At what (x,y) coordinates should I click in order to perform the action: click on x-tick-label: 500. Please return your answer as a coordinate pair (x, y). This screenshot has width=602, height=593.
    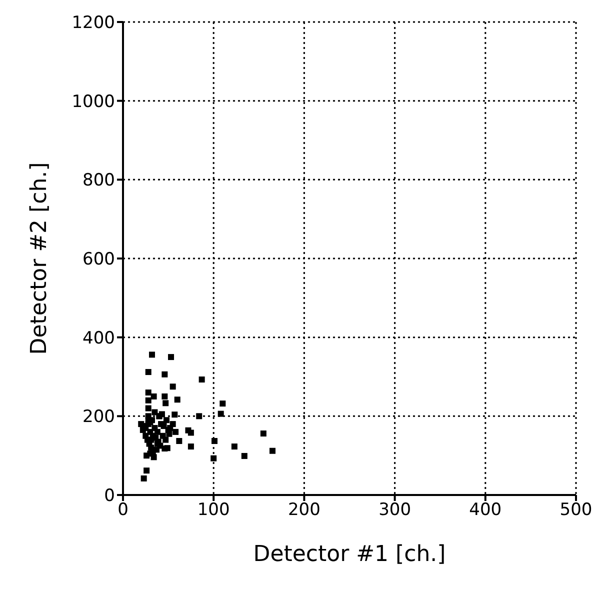
    Looking at the image, I should click on (576, 510).